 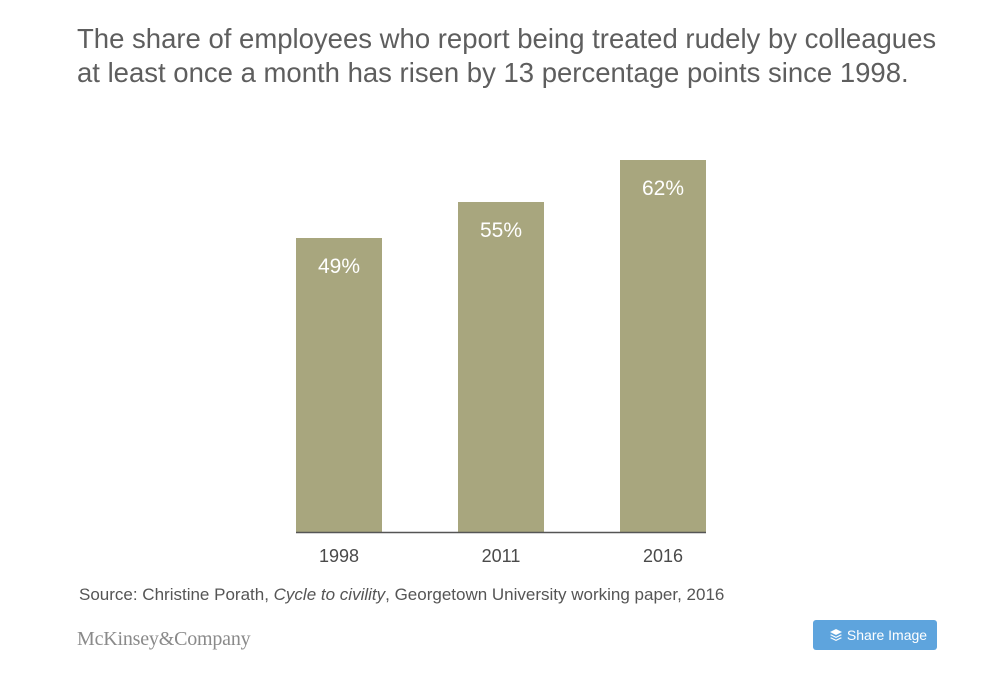 I want to click on share-image-button: Share Image, so click(x=875, y=635).